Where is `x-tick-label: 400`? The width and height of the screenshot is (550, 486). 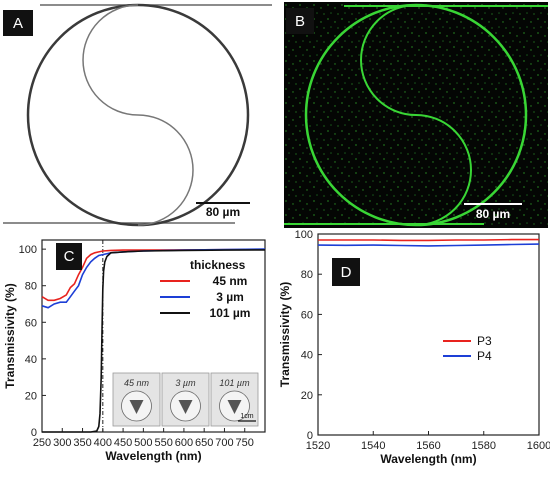
x-tick-label: 400 is located at coordinates (103, 443).